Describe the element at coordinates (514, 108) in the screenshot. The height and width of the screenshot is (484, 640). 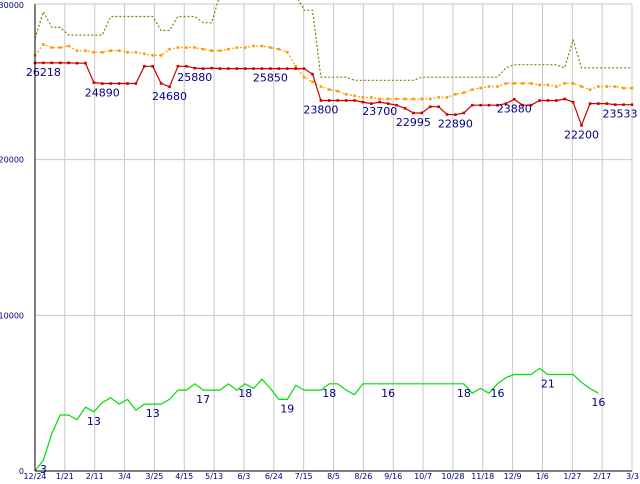
I see `price-data-label: 23880` at that location.